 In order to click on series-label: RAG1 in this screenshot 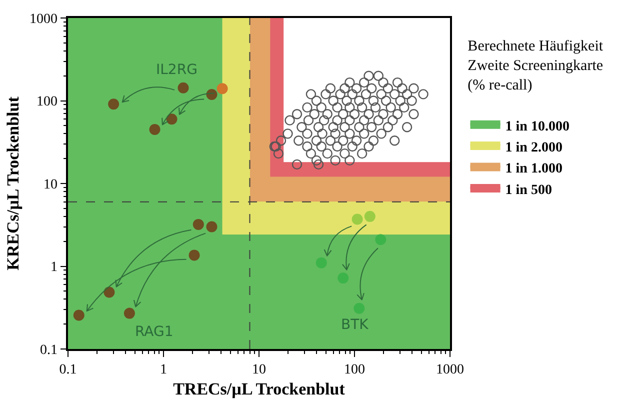, I will do `click(154, 332)`.